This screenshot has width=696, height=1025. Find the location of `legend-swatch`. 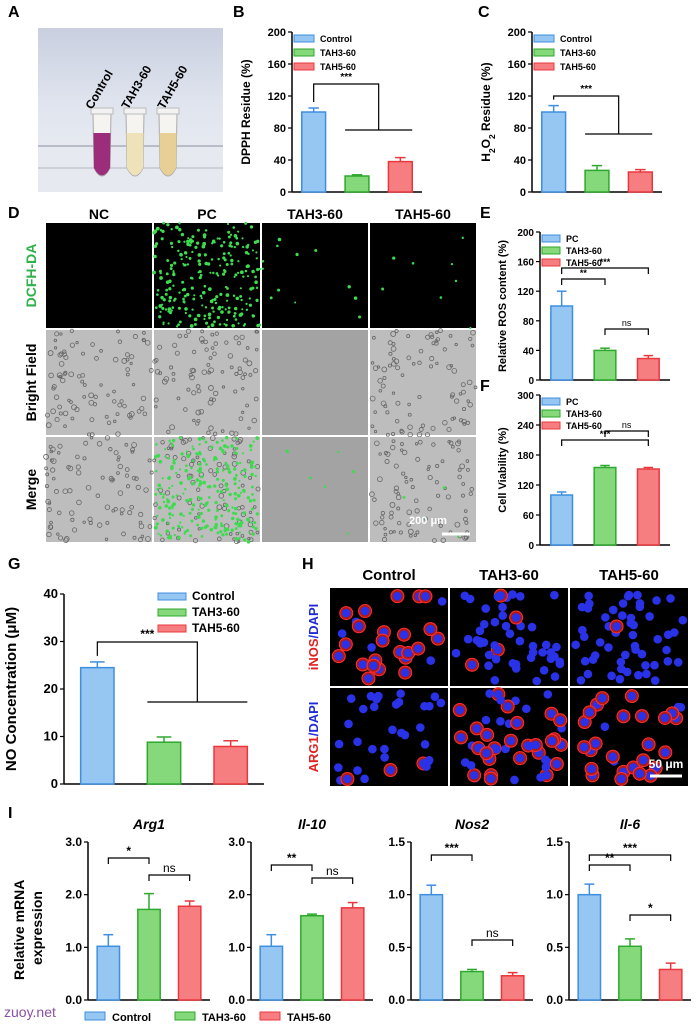

legend-swatch is located at coordinates (551, 238).